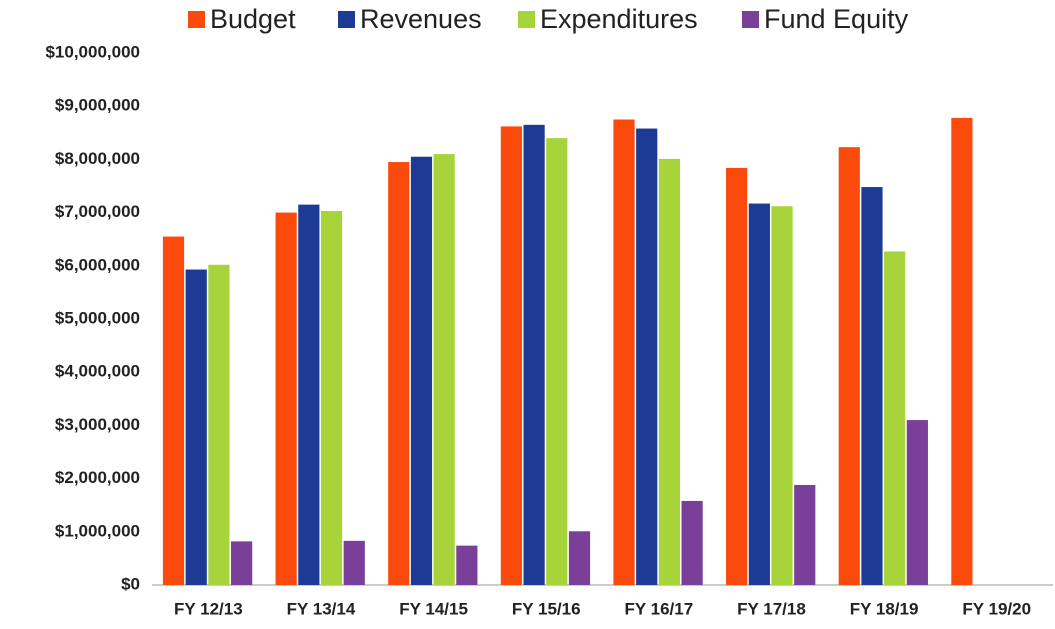 This screenshot has height=629, width=1055. Describe the element at coordinates (771, 608) in the screenshot. I see `x-tick-label: FY 17/18` at that location.